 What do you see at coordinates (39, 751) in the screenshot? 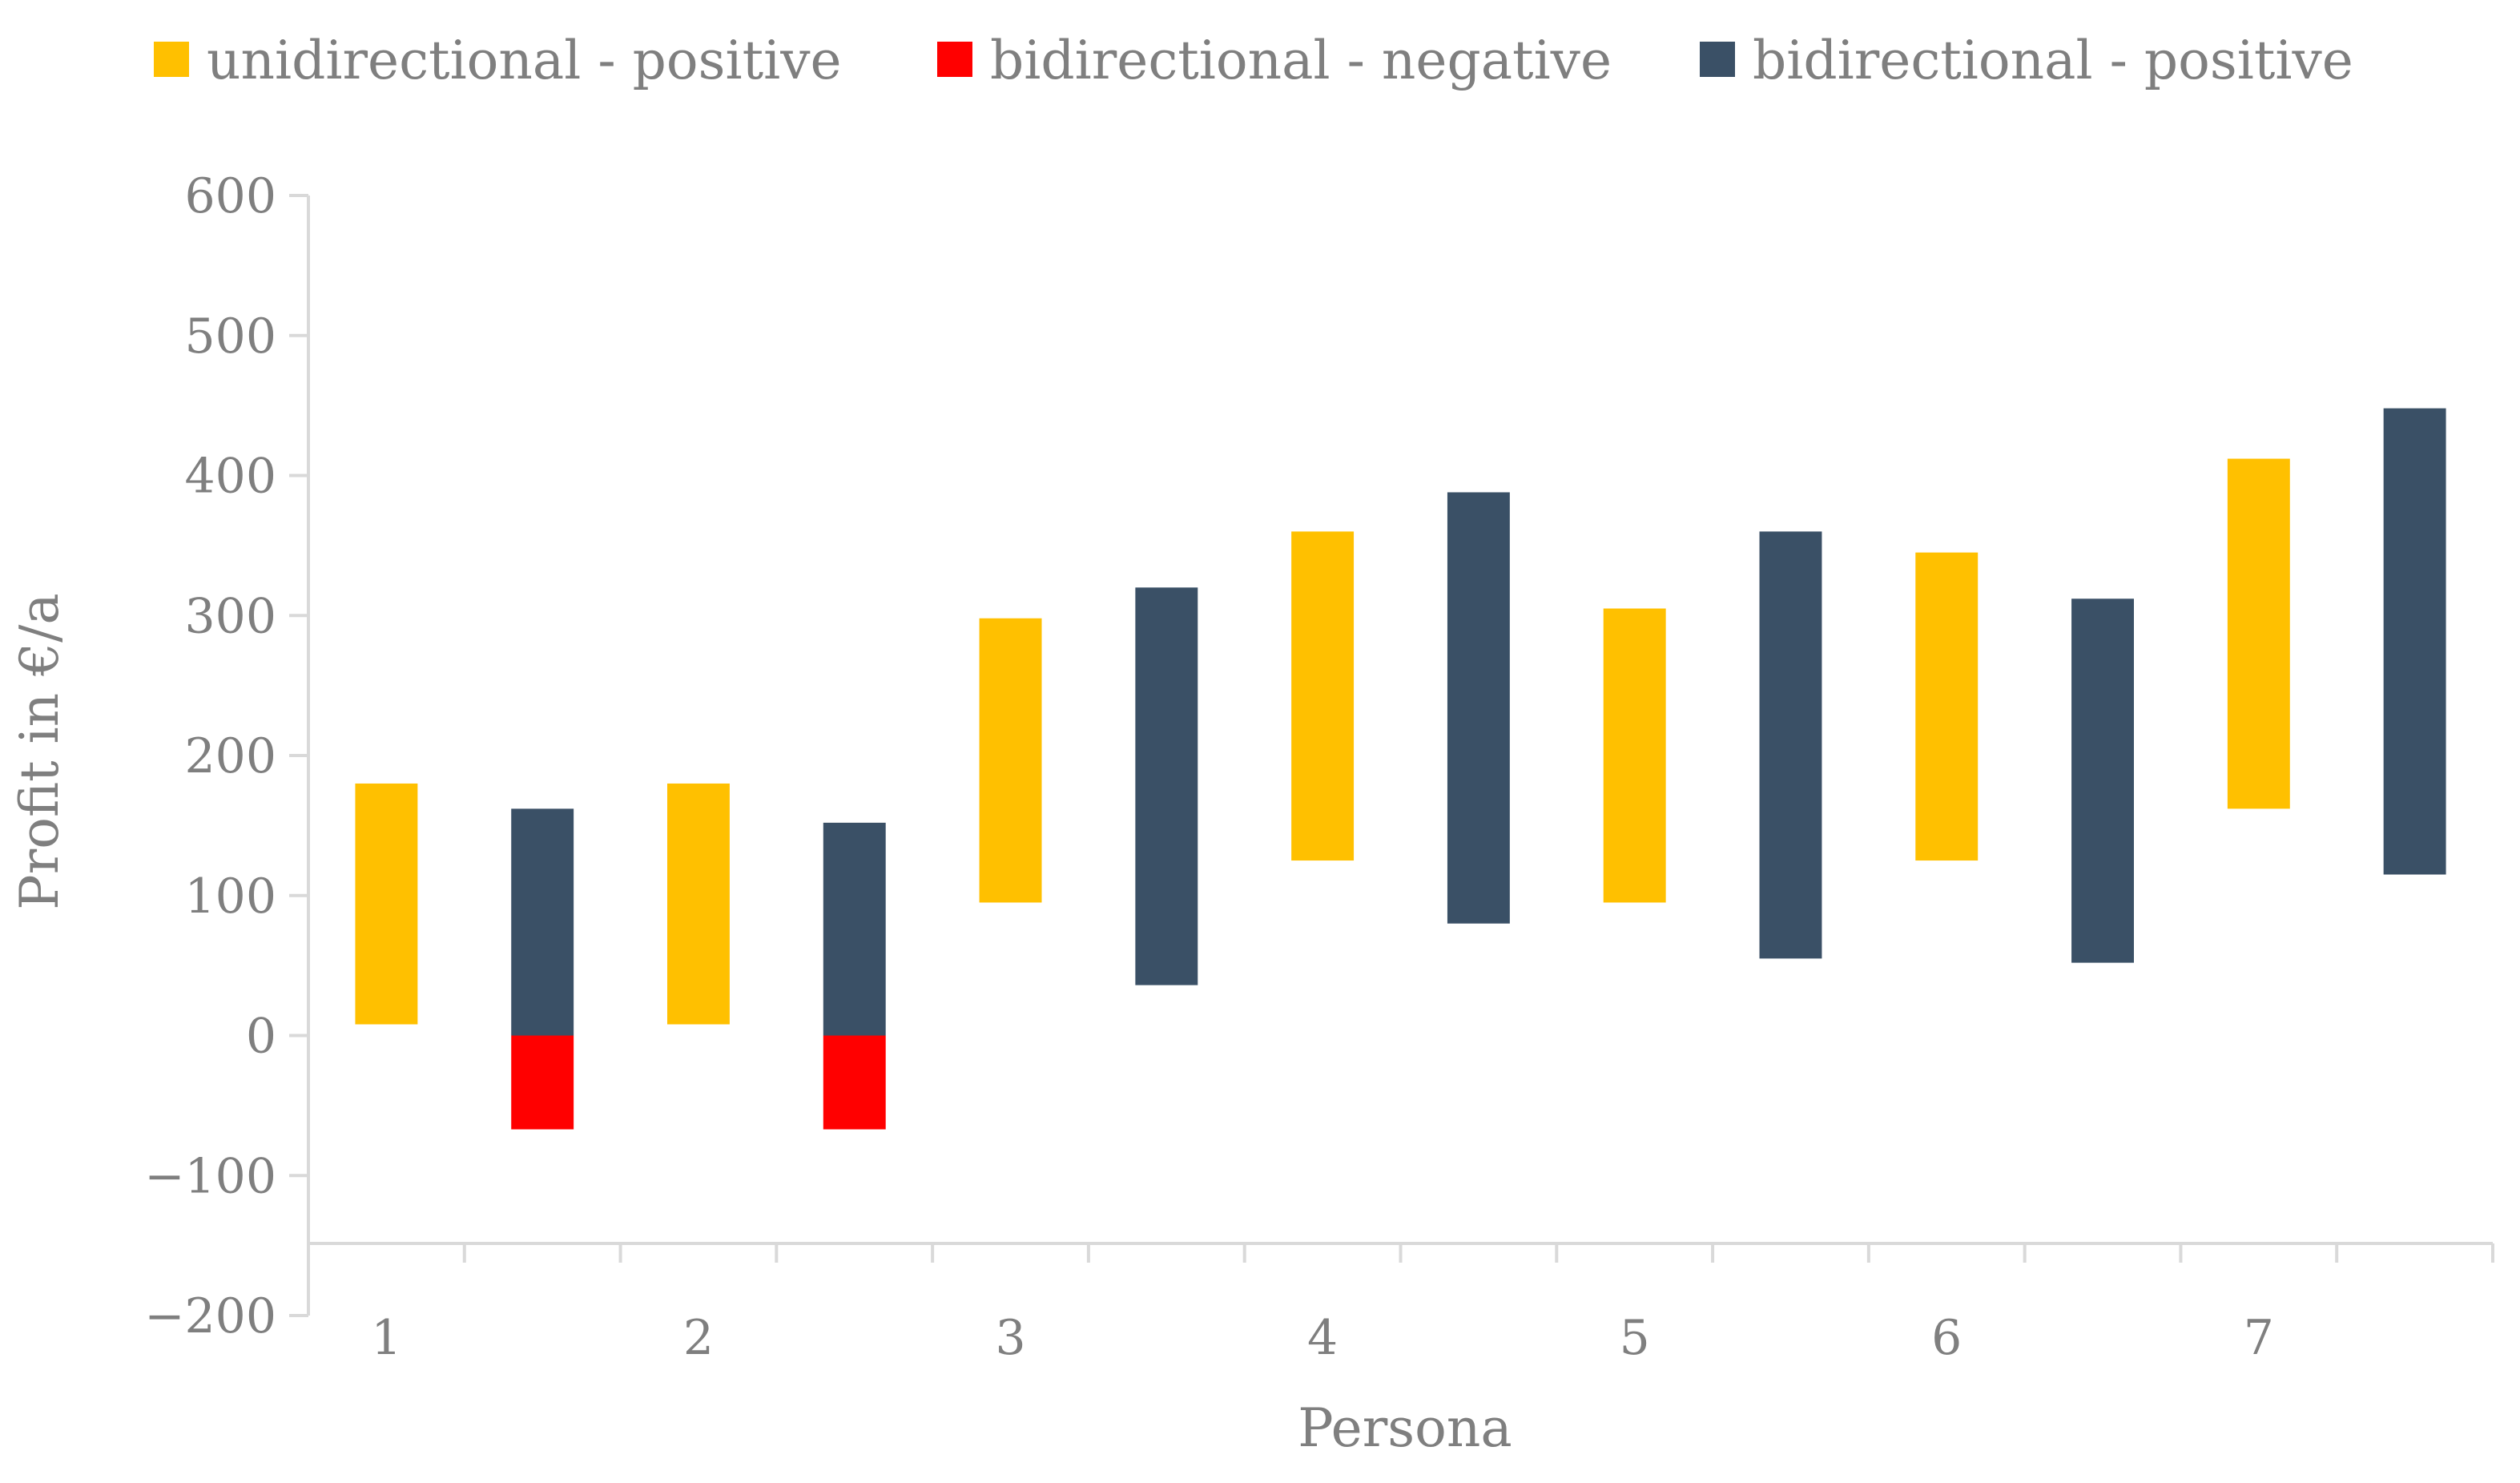
I see `y-axis-title: Profit in €/a` at bounding box center [39, 751].